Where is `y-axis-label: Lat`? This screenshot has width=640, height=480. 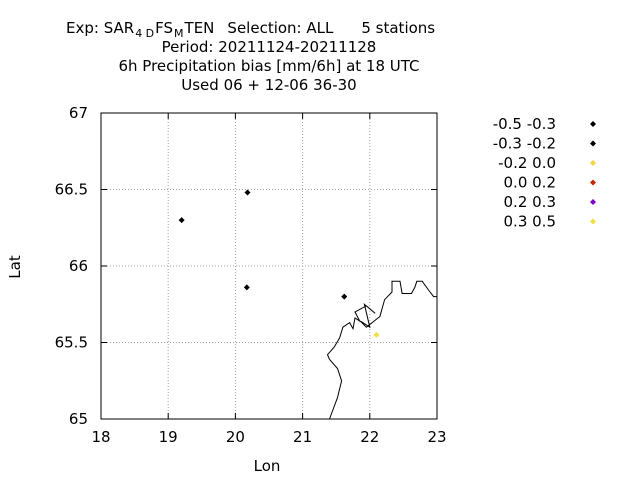 y-axis-label: Lat is located at coordinates (15, 267).